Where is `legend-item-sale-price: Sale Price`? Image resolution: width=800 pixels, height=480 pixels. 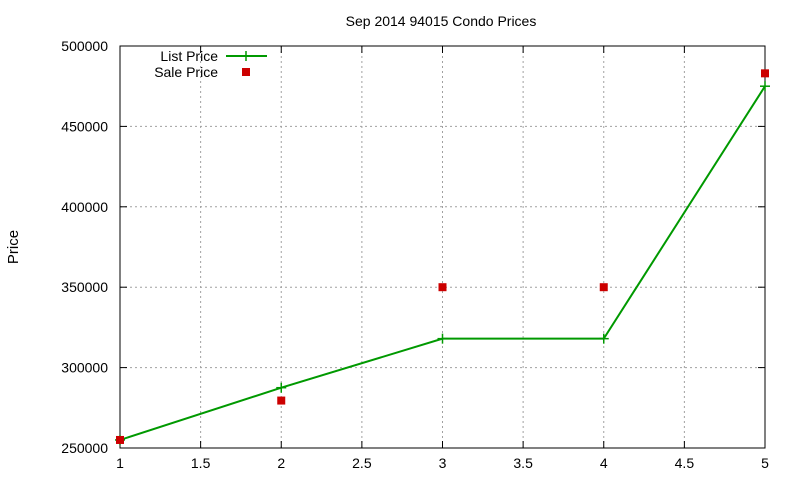
legend-item-sale-price: Sale Price is located at coordinates (202, 72).